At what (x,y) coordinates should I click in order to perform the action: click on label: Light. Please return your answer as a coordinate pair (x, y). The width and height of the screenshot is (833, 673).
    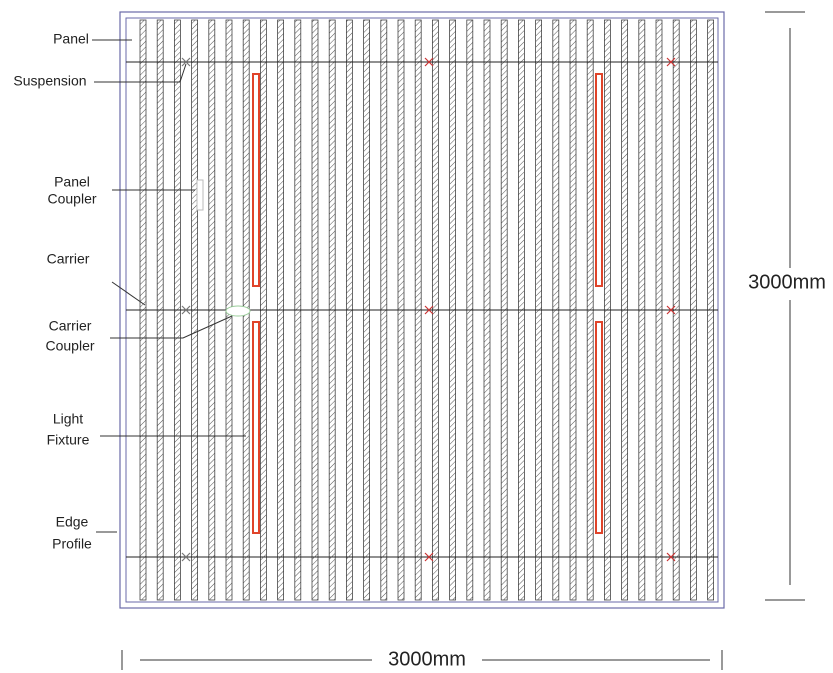
    Looking at the image, I should click on (68, 419).